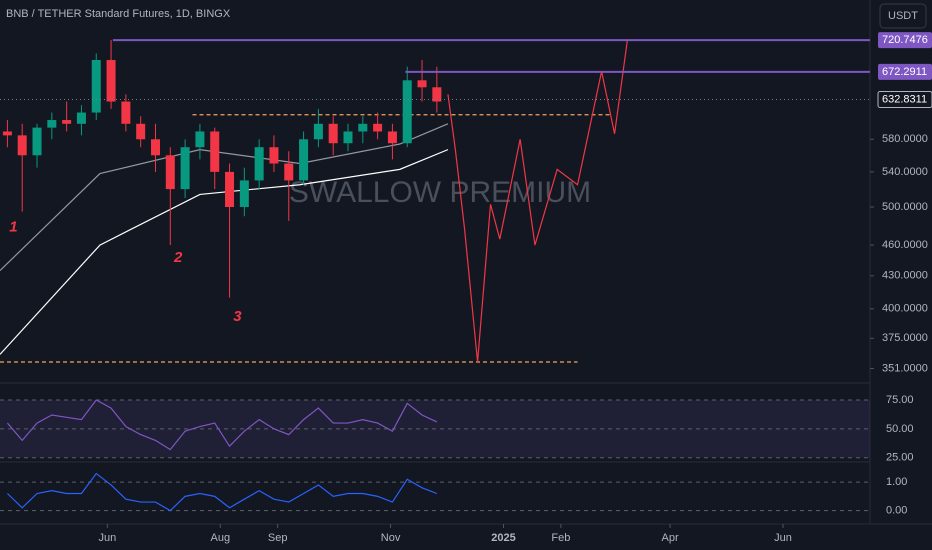 The image size is (932, 550). What do you see at coordinates (560, 538) in the screenshot?
I see `x-tick-label: Feb` at bounding box center [560, 538].